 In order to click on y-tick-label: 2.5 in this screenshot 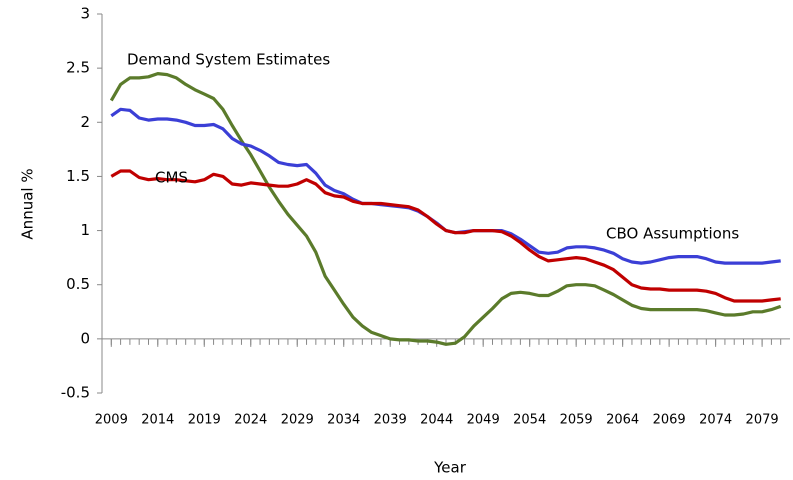, I will do `click(78, 68)`.